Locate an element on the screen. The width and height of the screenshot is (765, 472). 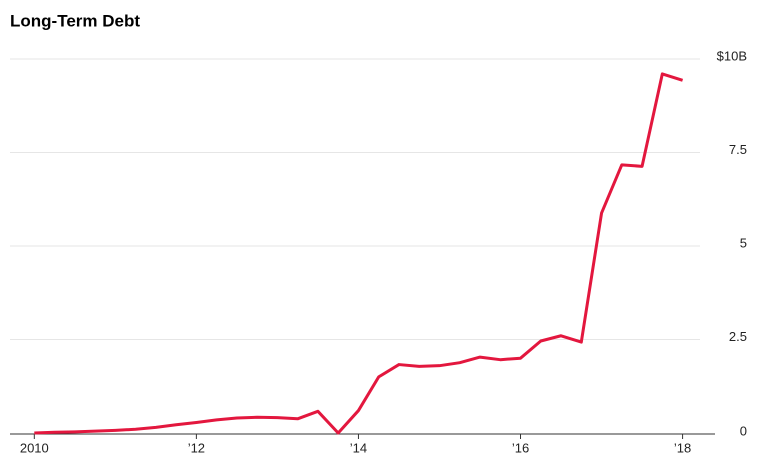
chart-title: Long-Term Debt is located at coordinates (75, 20).